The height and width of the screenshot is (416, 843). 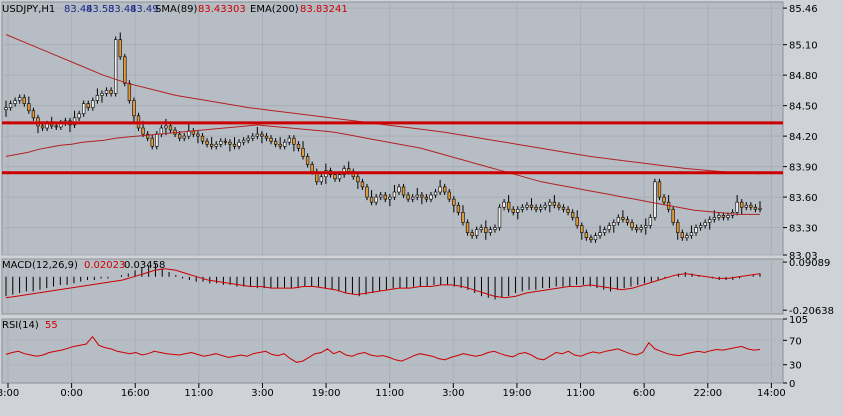 What do you see at coordinates (803, 168) in the screenshot?
I see `y-tick-label: 83.90` at bounding box center [803, 168].